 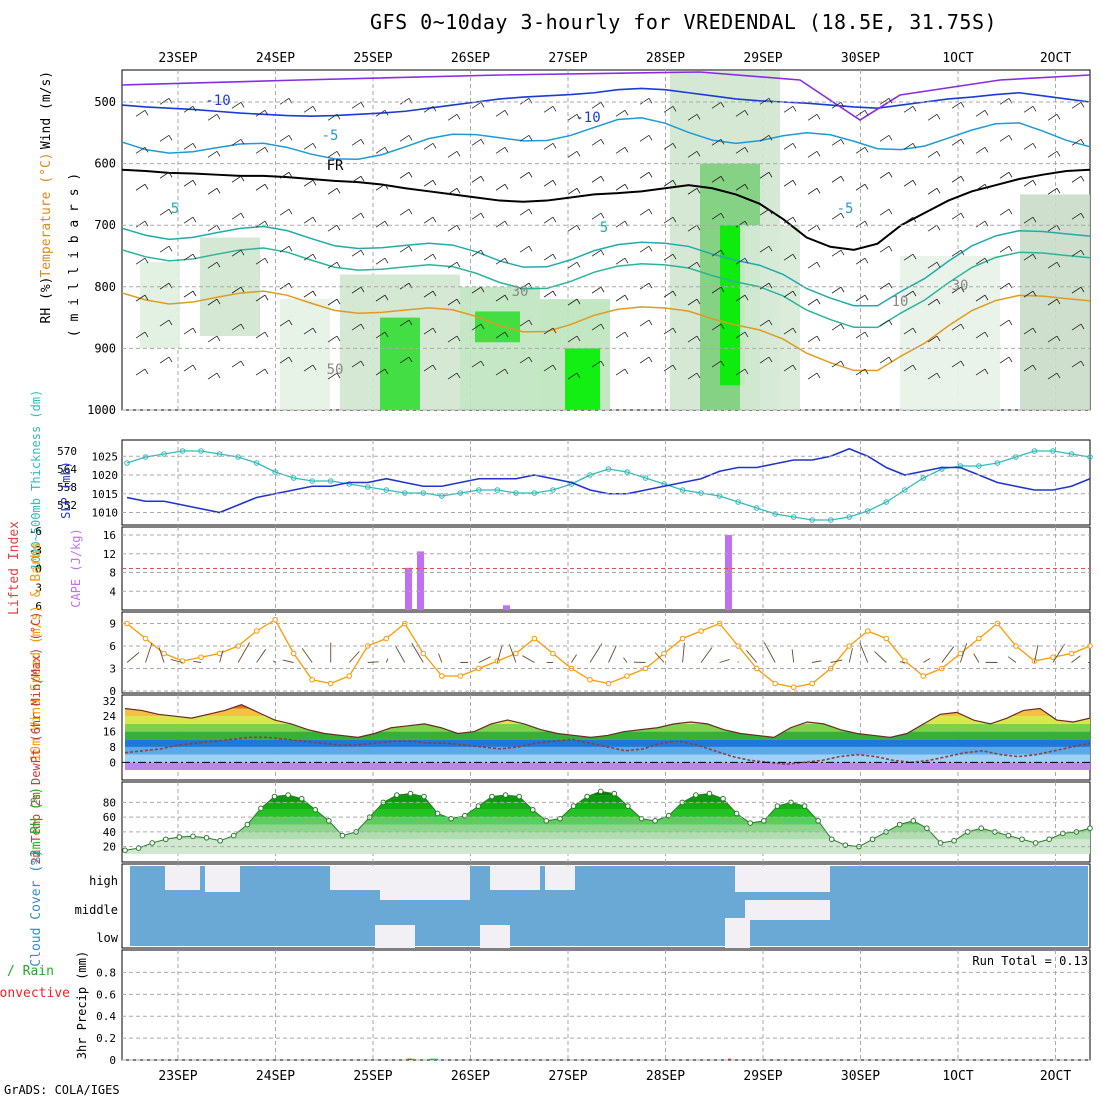 What do you see at coordinates (335, 166) in the screenshot?
I see `contour-label: FR` at bounding box center [335, 166].